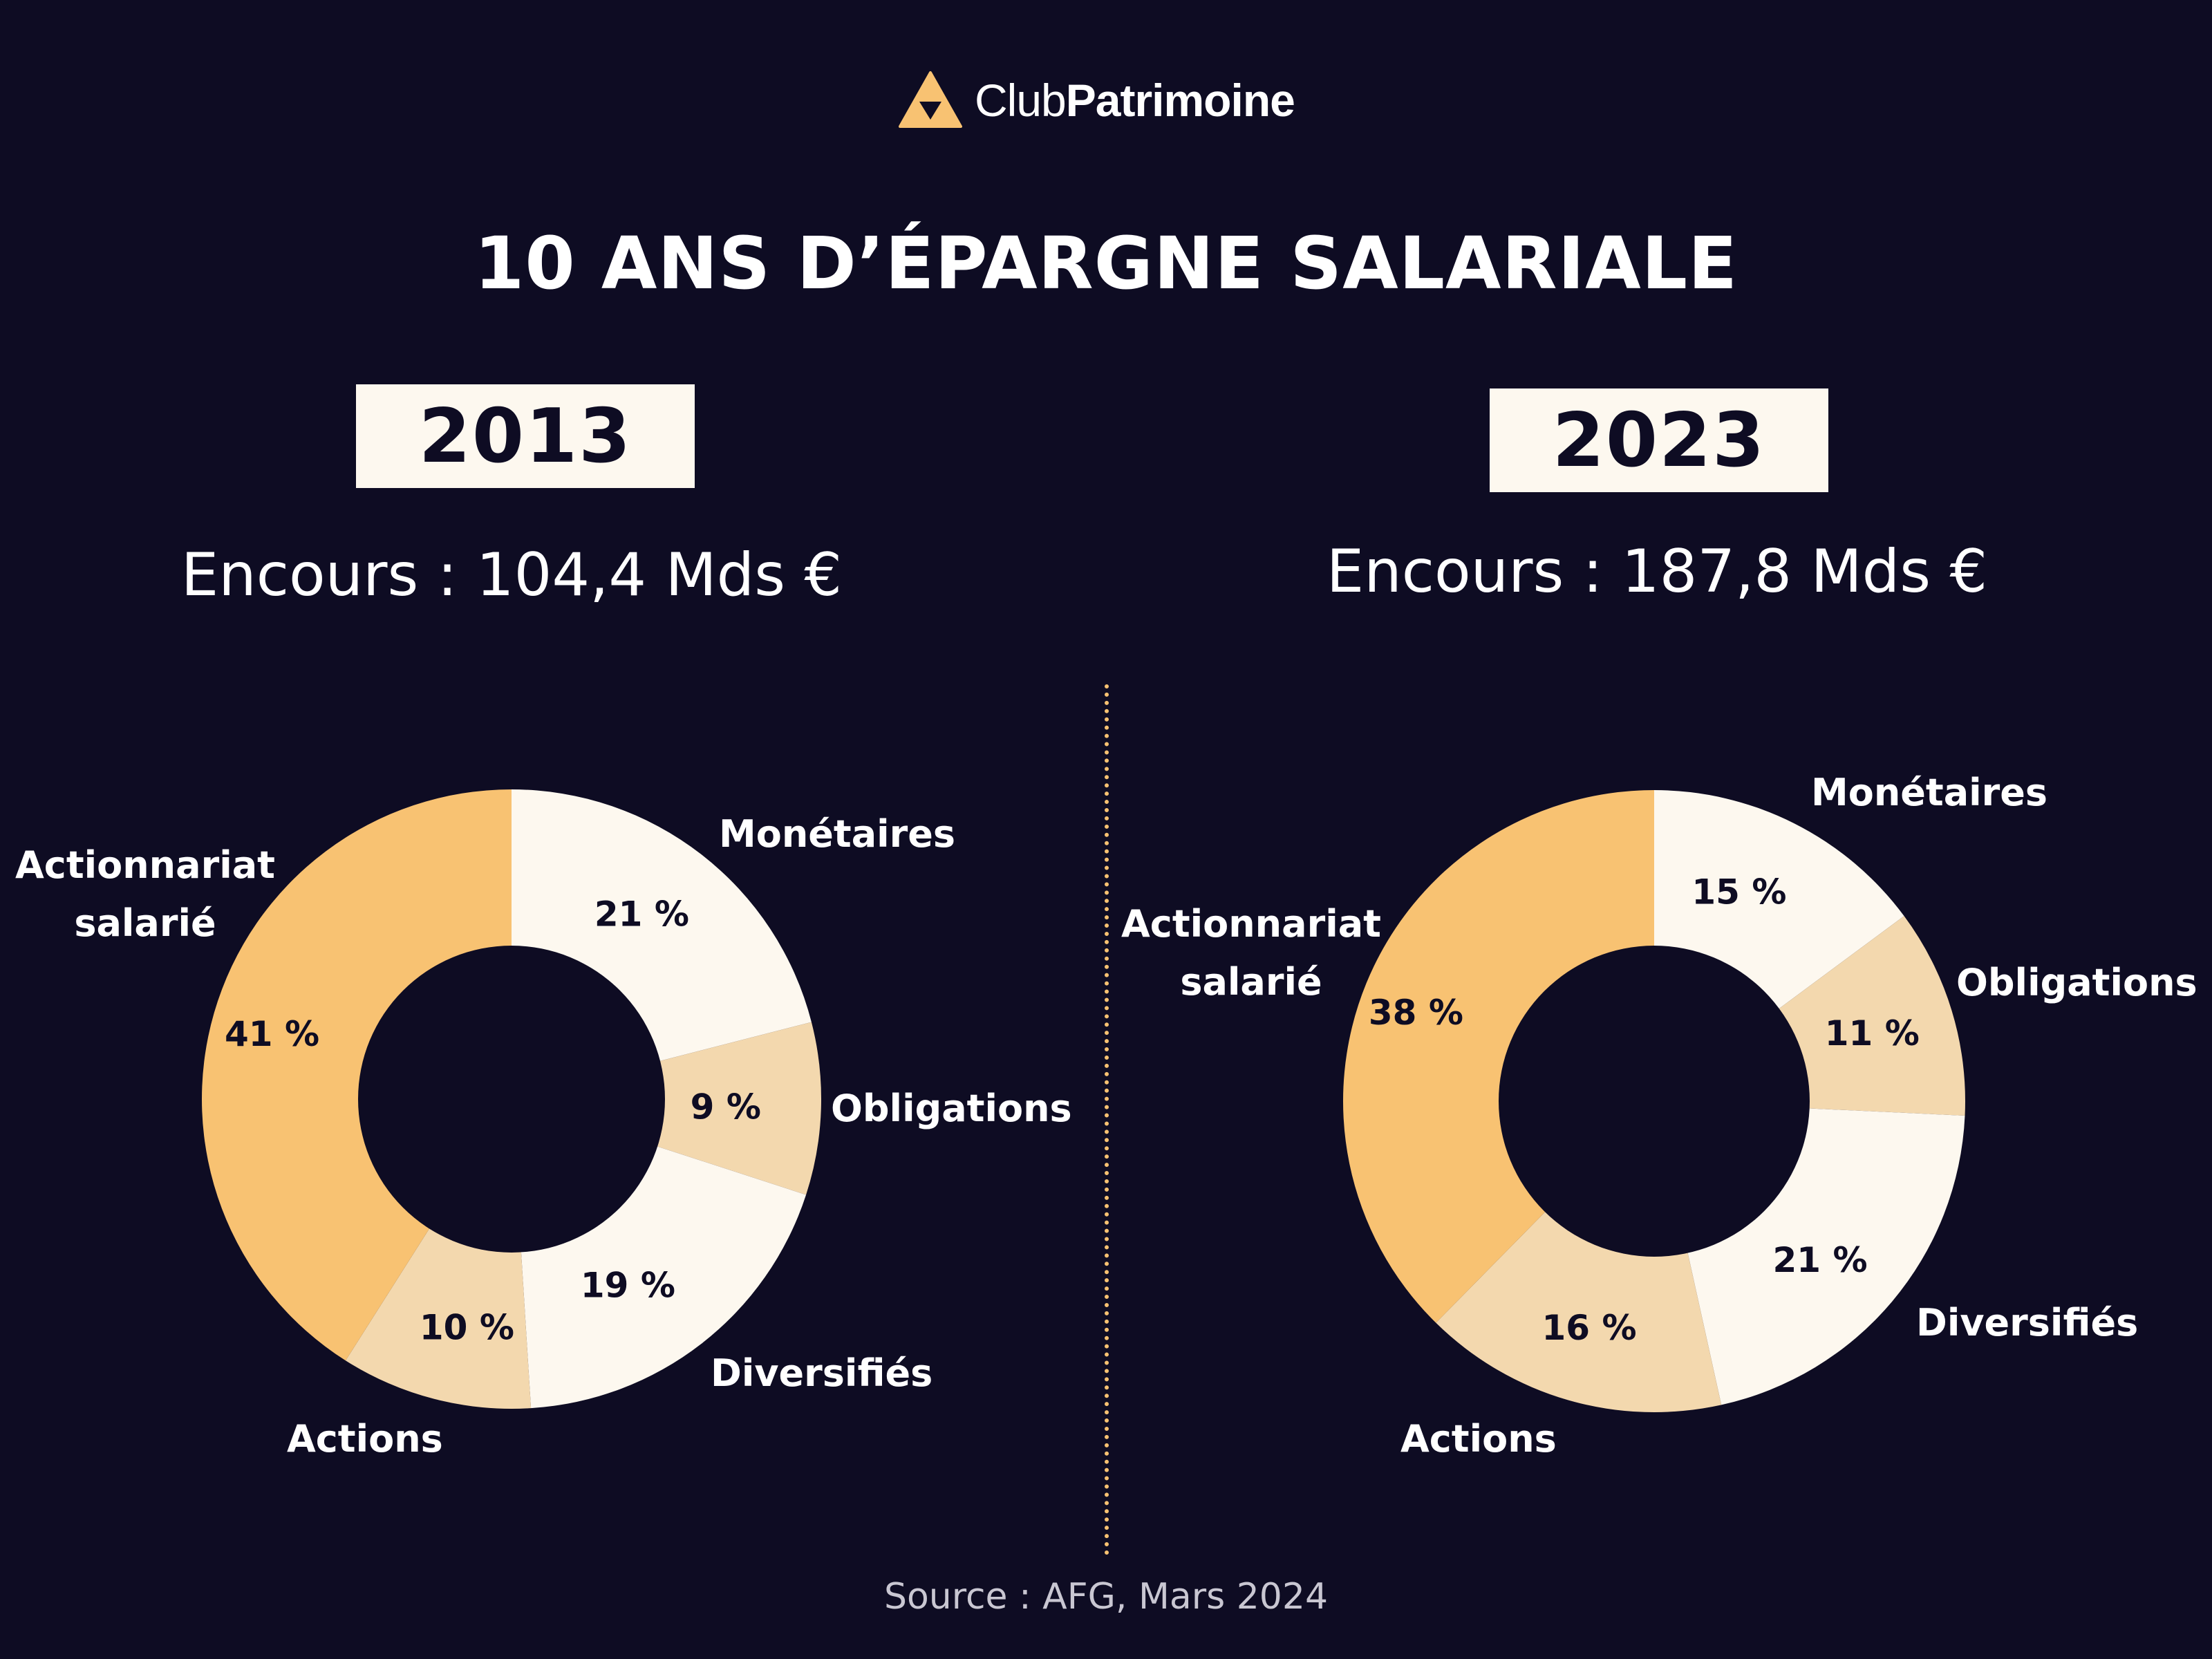 This screenshot has width=2212, height=1659. Describe the element at coordinates (1654, 1101) in the screenshot. I see `donut-hole-2023` at that location.